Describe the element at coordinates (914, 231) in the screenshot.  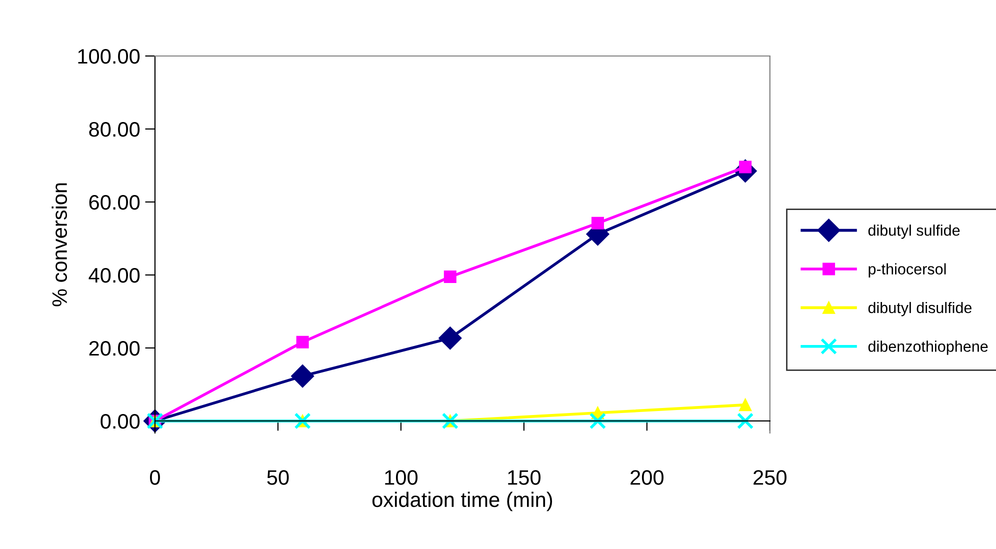
I see `legend-label: dibutyl sulfide` at that location.